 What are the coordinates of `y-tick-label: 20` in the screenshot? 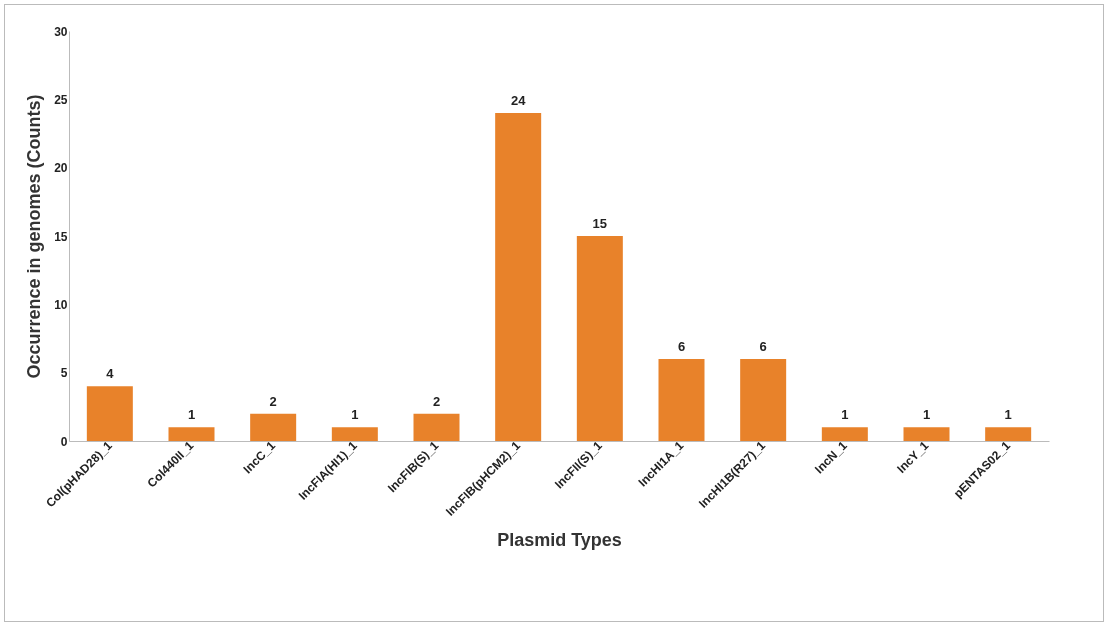 It's located at (61, 168).